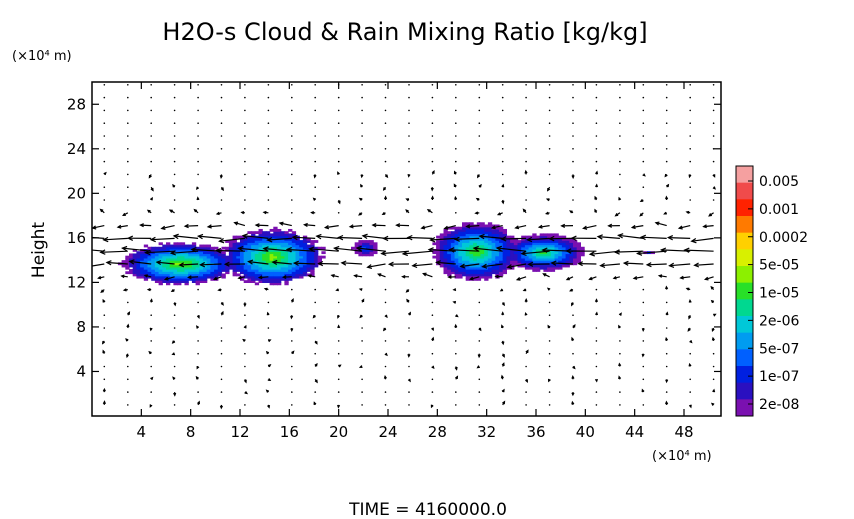  Describe the element at coordinates (239, 432) in the screenshot. I see `x-tick-label: 12` at that location.